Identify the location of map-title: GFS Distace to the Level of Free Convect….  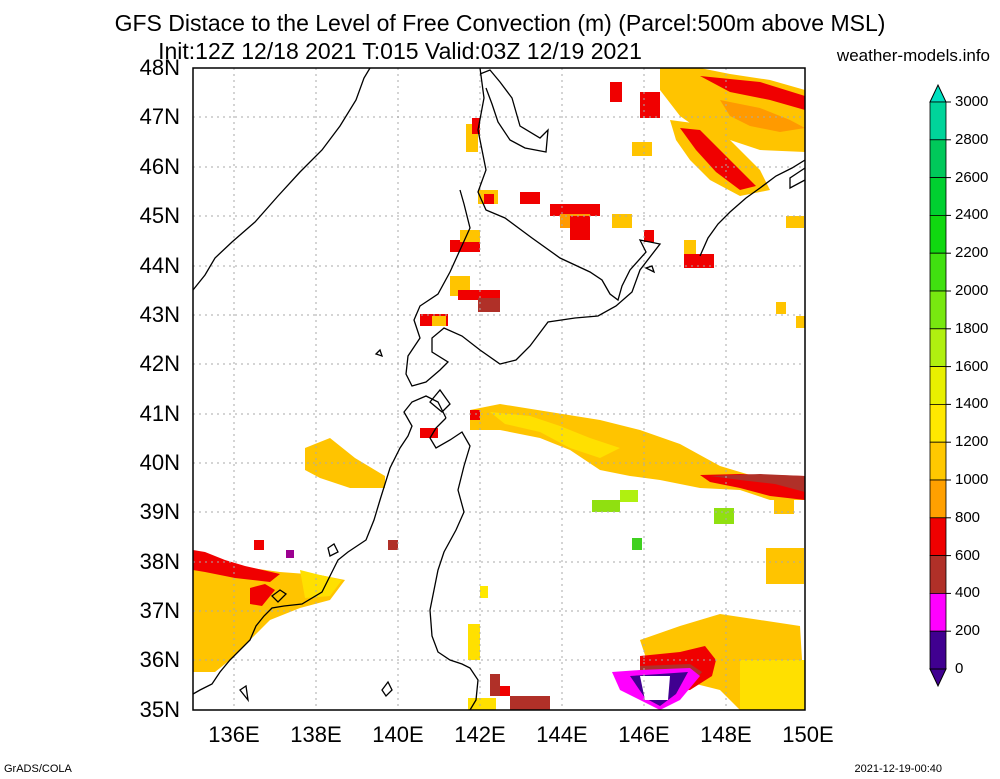
(500, 23).